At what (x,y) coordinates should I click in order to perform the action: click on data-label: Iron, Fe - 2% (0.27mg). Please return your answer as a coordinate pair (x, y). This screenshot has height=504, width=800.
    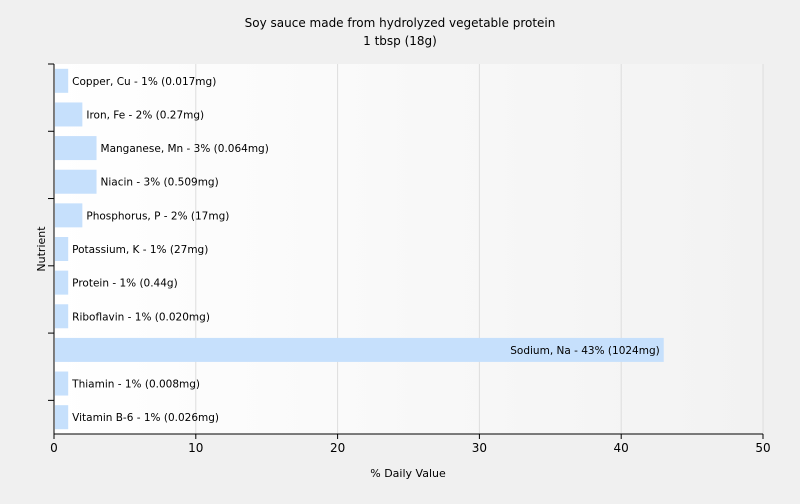
    Looking at the image, I should click on (145, 115).